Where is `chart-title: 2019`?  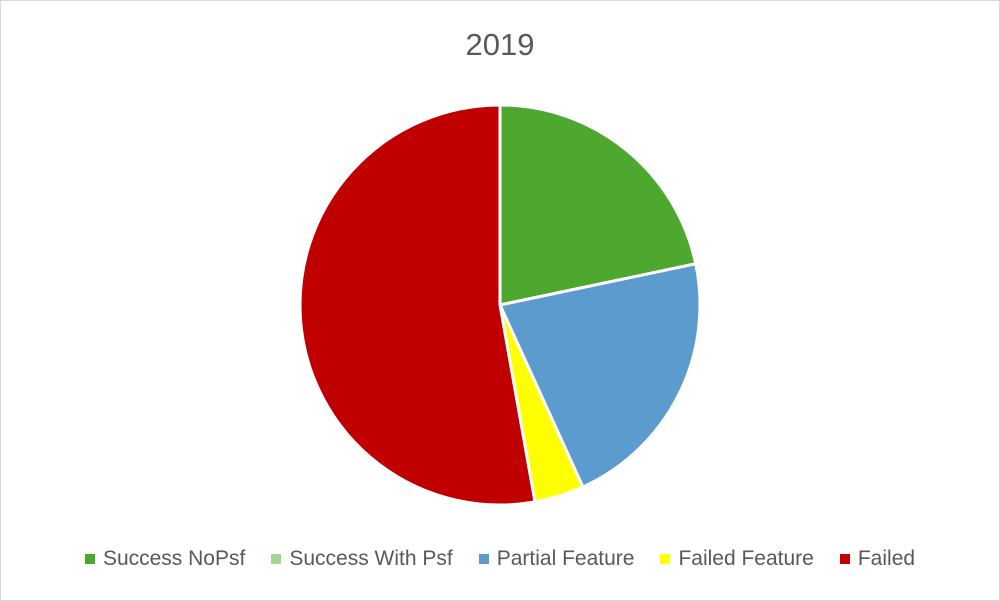 chart-title: 2019 is located at coordinates (500, 44).